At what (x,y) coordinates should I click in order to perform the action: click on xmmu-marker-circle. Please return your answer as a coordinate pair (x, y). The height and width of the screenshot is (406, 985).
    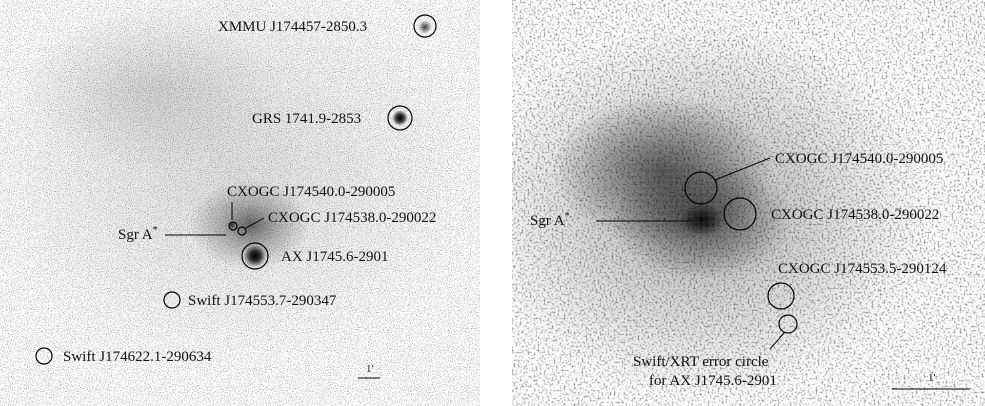
    Looking at the image, I should click on (425, 26).